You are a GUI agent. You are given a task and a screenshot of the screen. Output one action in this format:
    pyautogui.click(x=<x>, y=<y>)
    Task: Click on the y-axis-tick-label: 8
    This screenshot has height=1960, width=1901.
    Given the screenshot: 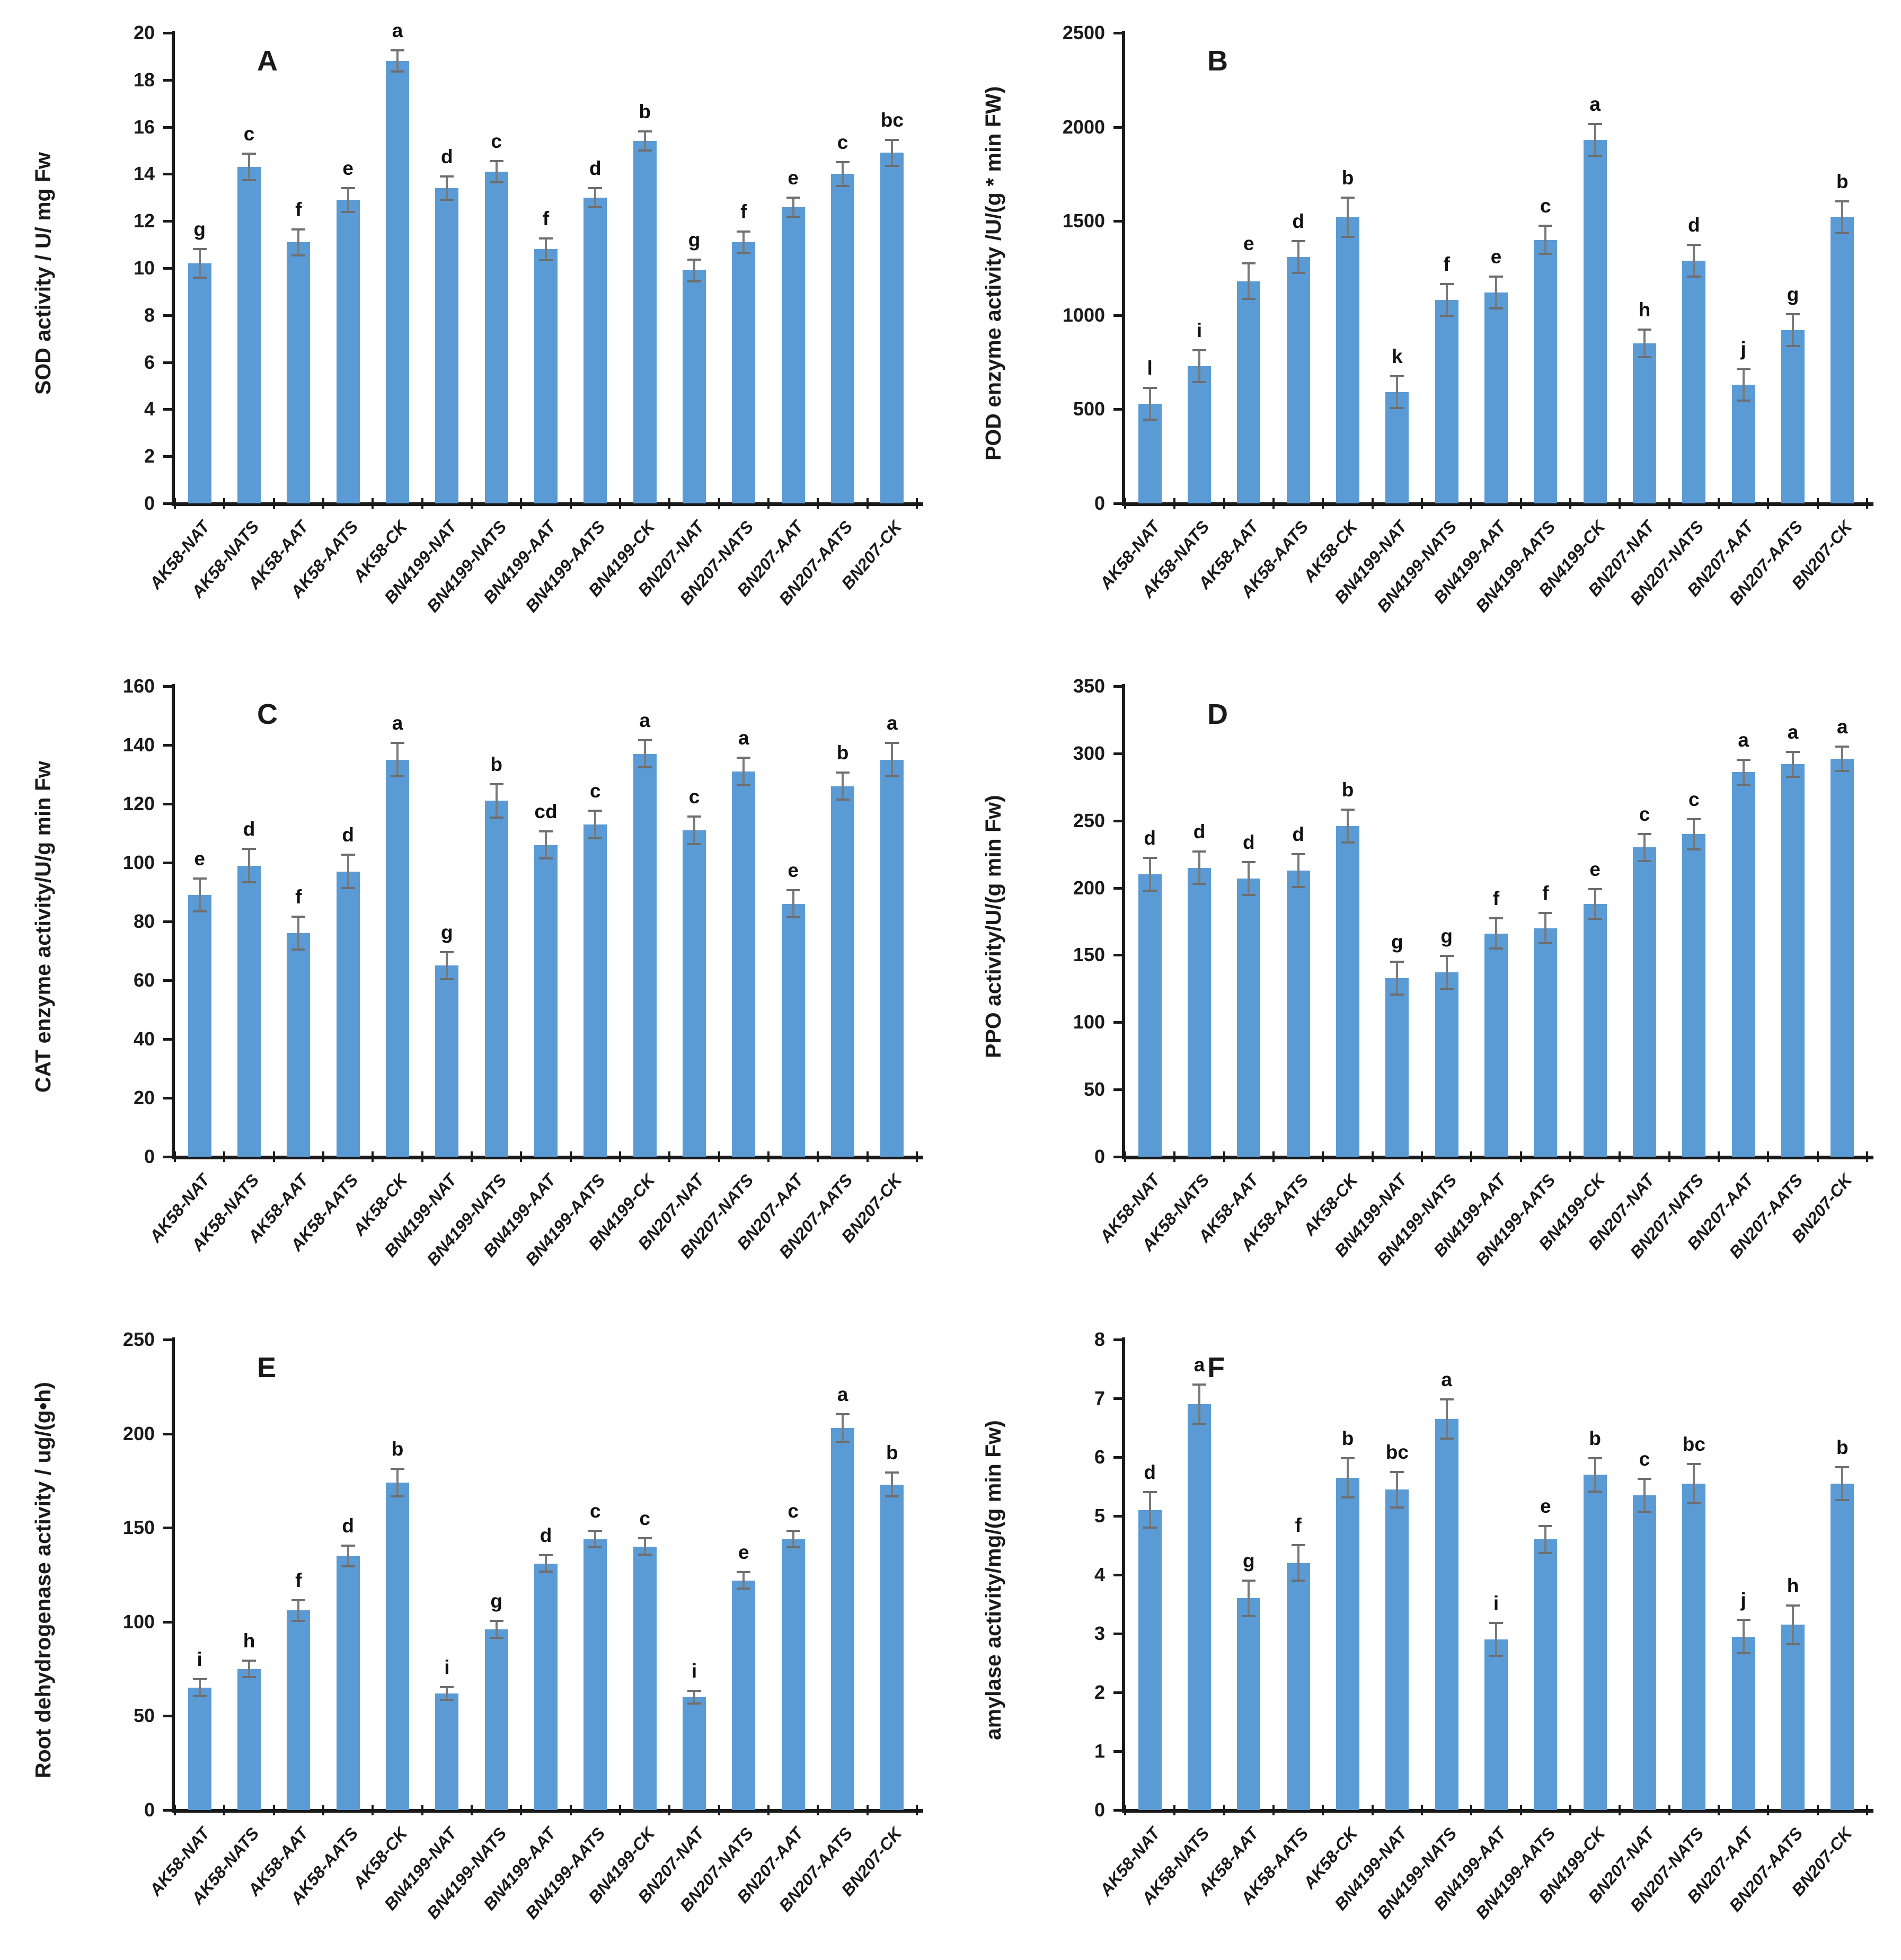 What is the action you would take?
    pyautogui.click(x=149, y=315)
    